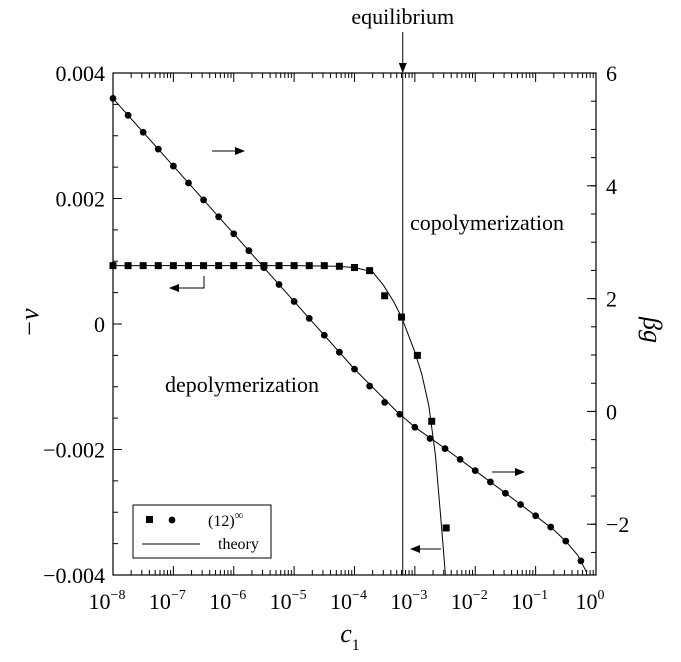 The width and height of the screenshot is (681, 662). I want to click on legend: (12)∞ theory, so click(202, 531).